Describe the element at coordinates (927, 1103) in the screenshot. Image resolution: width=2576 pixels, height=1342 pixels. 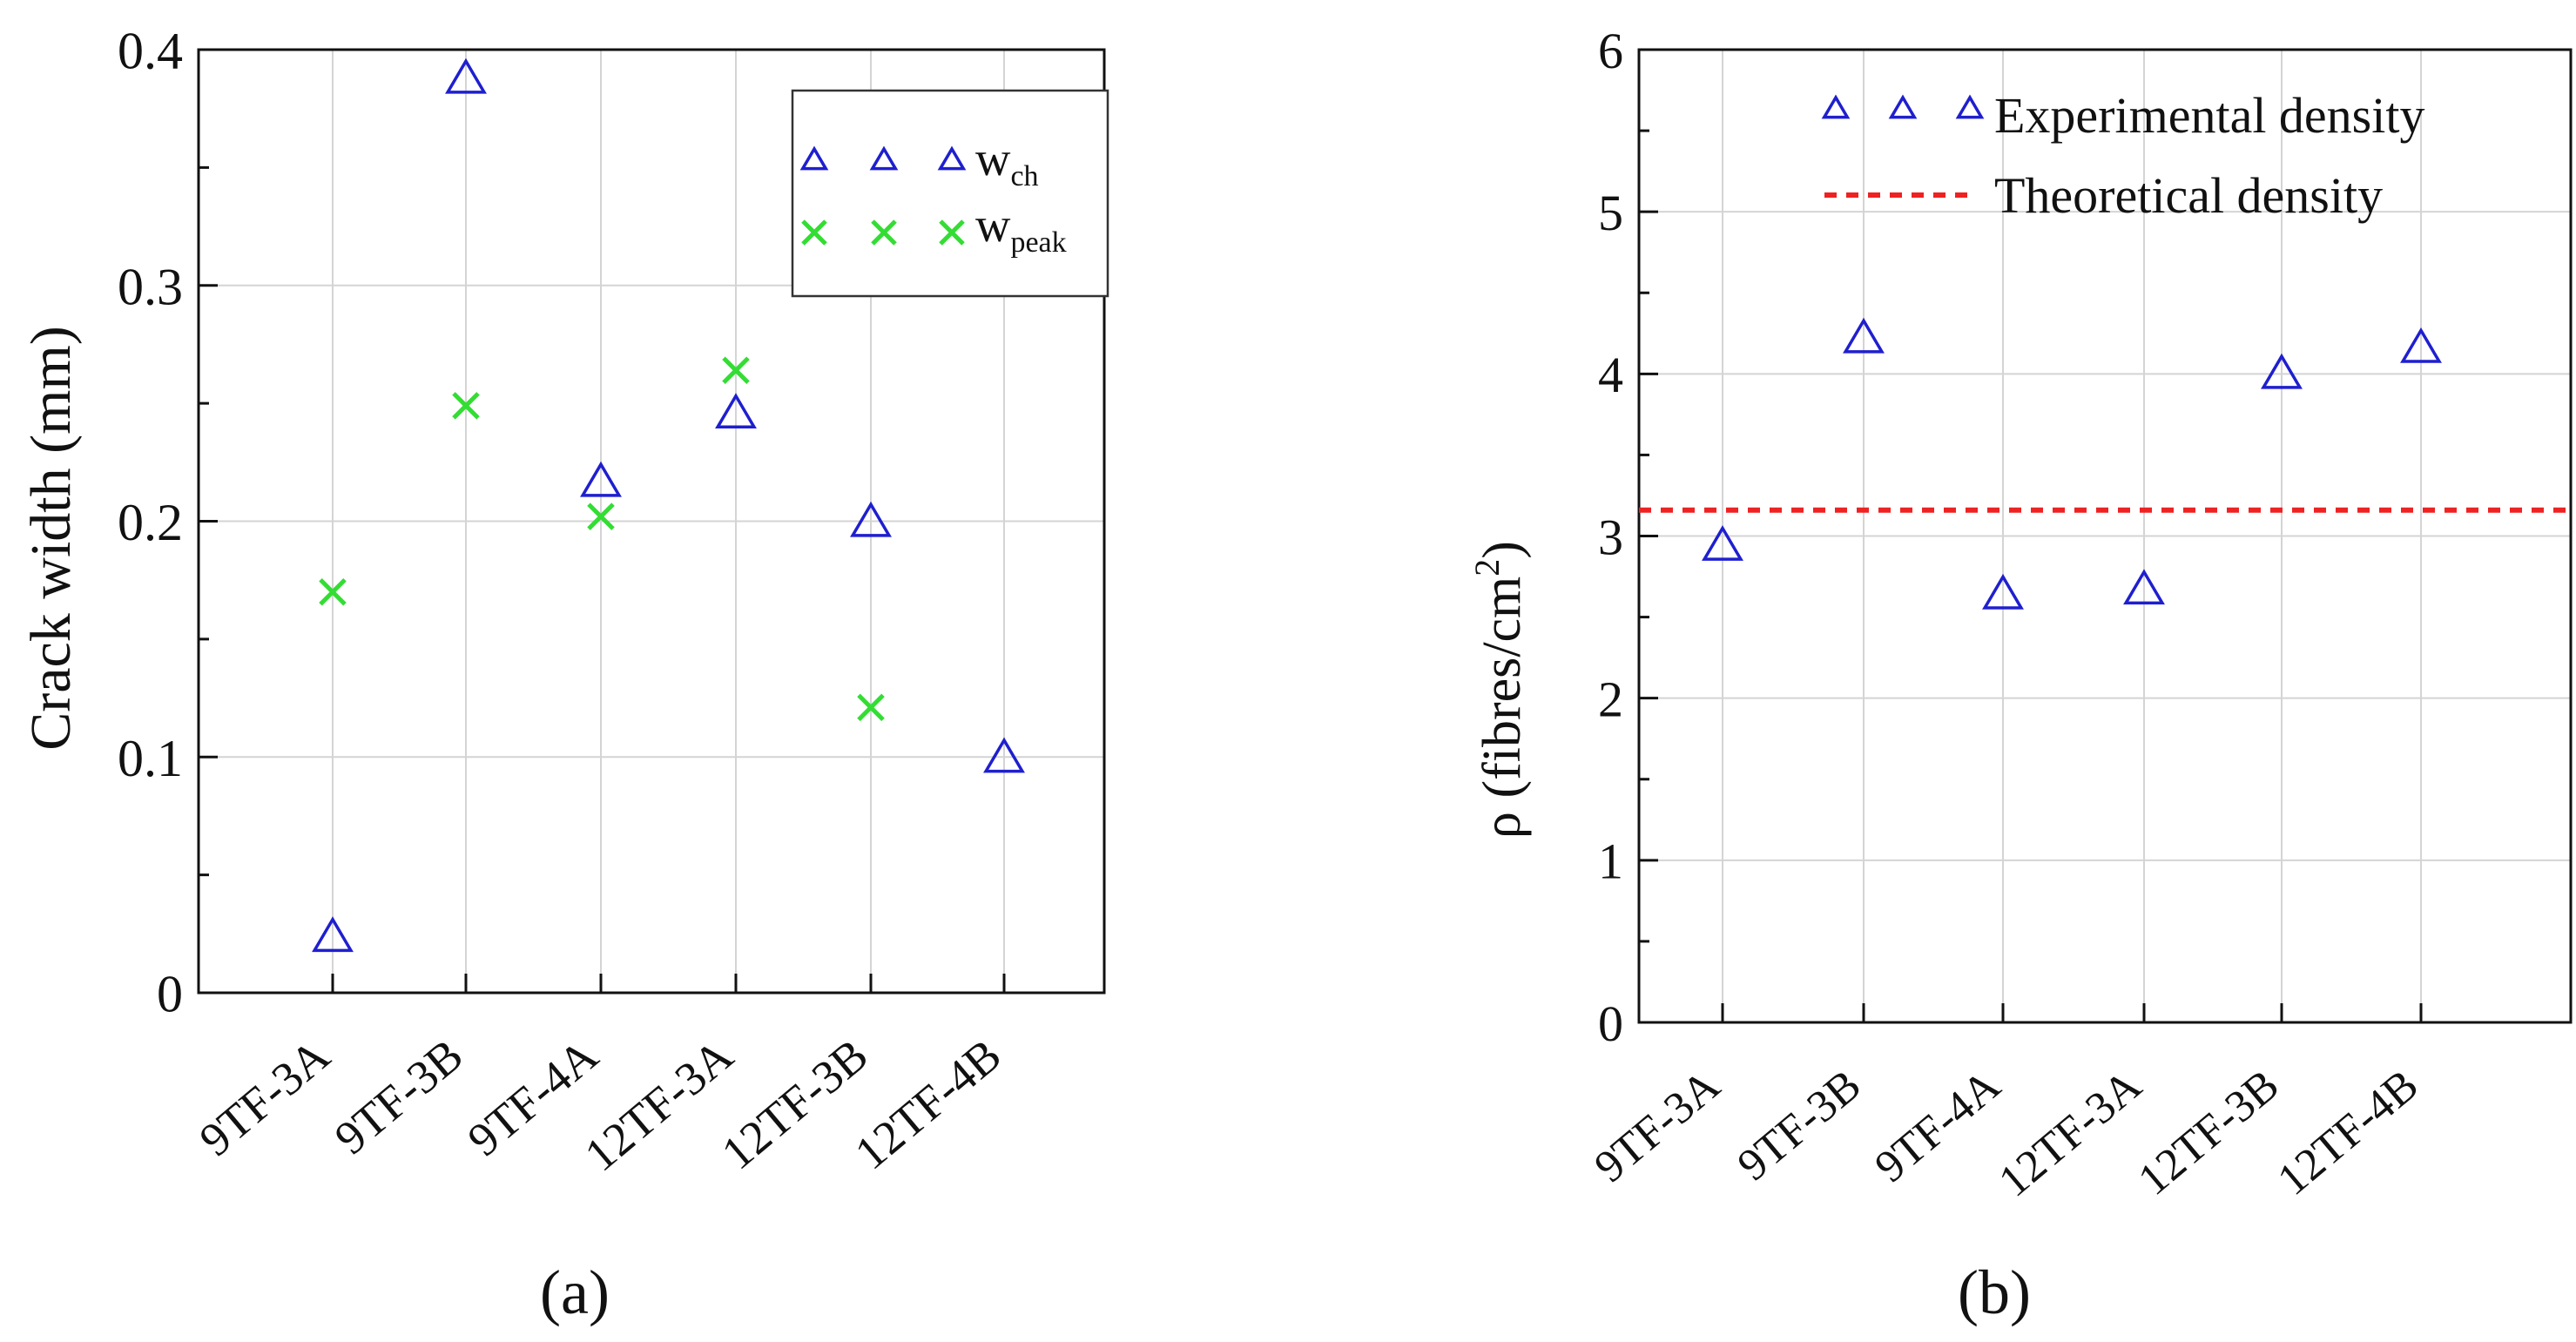
I see `x-tick-label-a-5: 12TF-4B` at that location.